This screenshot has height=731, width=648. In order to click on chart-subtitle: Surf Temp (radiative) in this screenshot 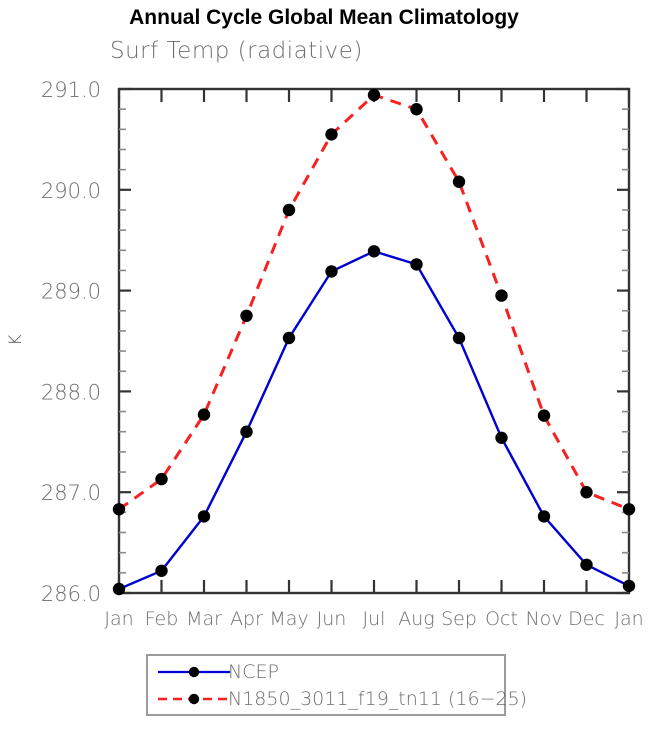, I will do `click(236, 51)`.